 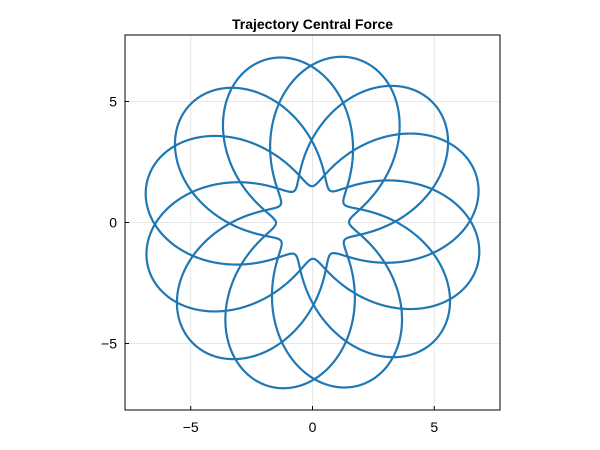 I want to click on chart-title: Trajectory Central Force, so click(x=312, y=24).